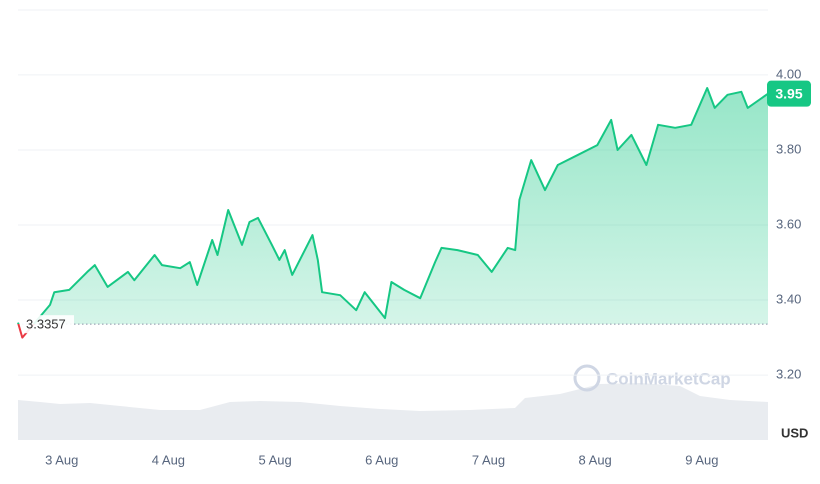 The width and height of the screenshot is (820, 484). Describe the element at coordinates (794, 432) in the screenshot. I see `y-axis-unit: USD` at that location.